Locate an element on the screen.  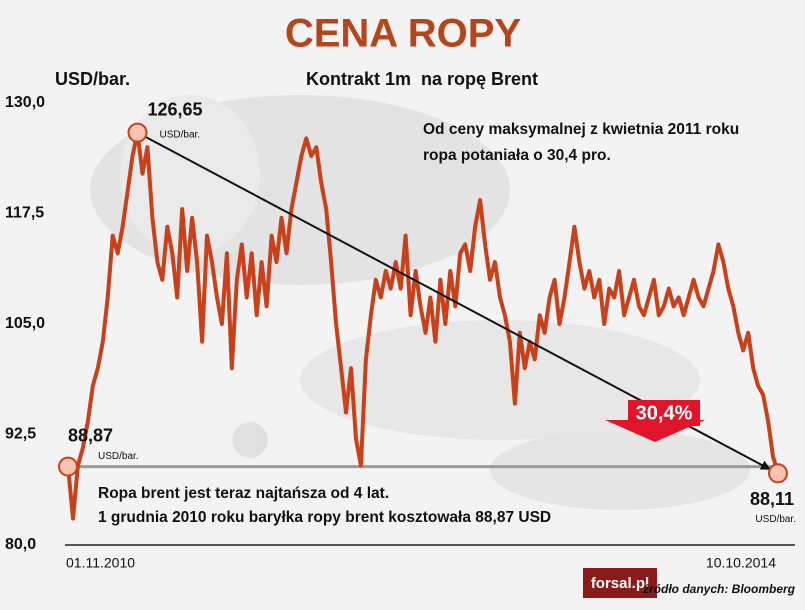
logo-box is located at coordinates (620, 583).